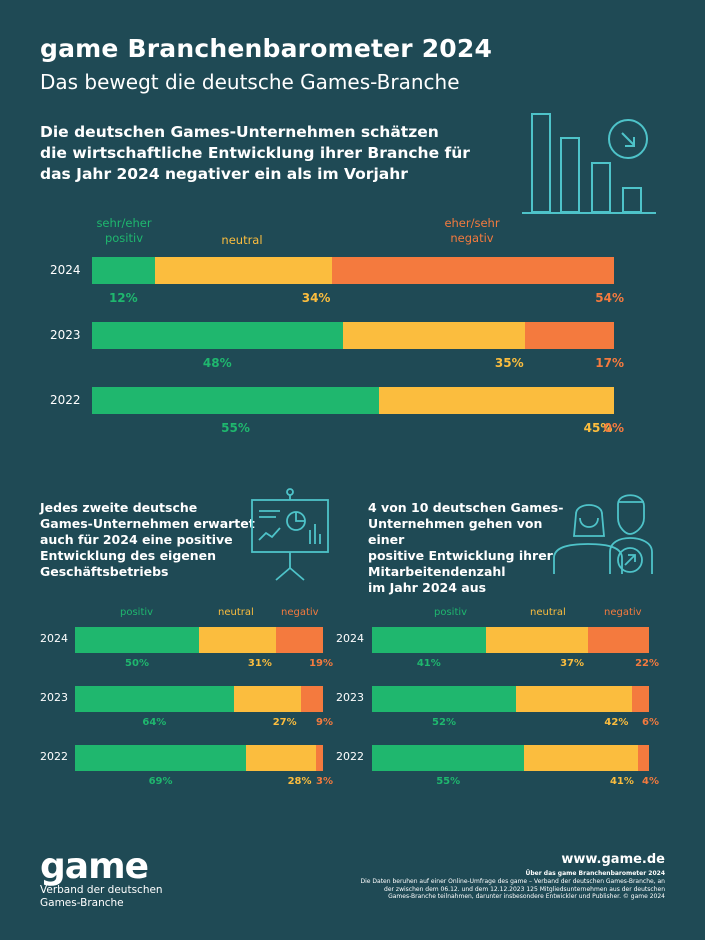 Image resolution: width=705 pixels, height=940 pixels. I want to click on left-legend-neutral: neutral, so click(236, 612).